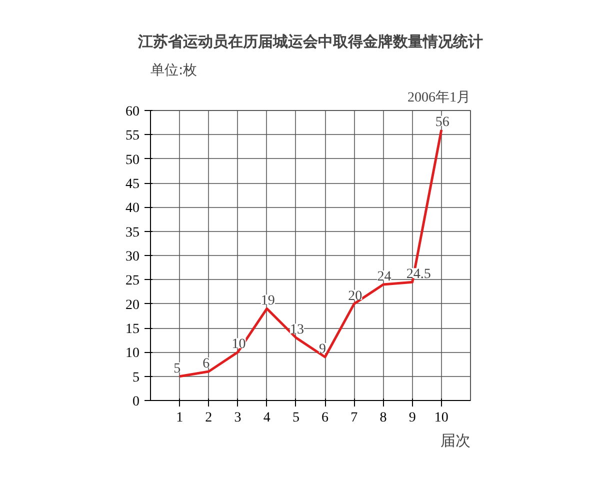 The image size is (600, 480). I want to click on data-label: 56, so click(442, 122).